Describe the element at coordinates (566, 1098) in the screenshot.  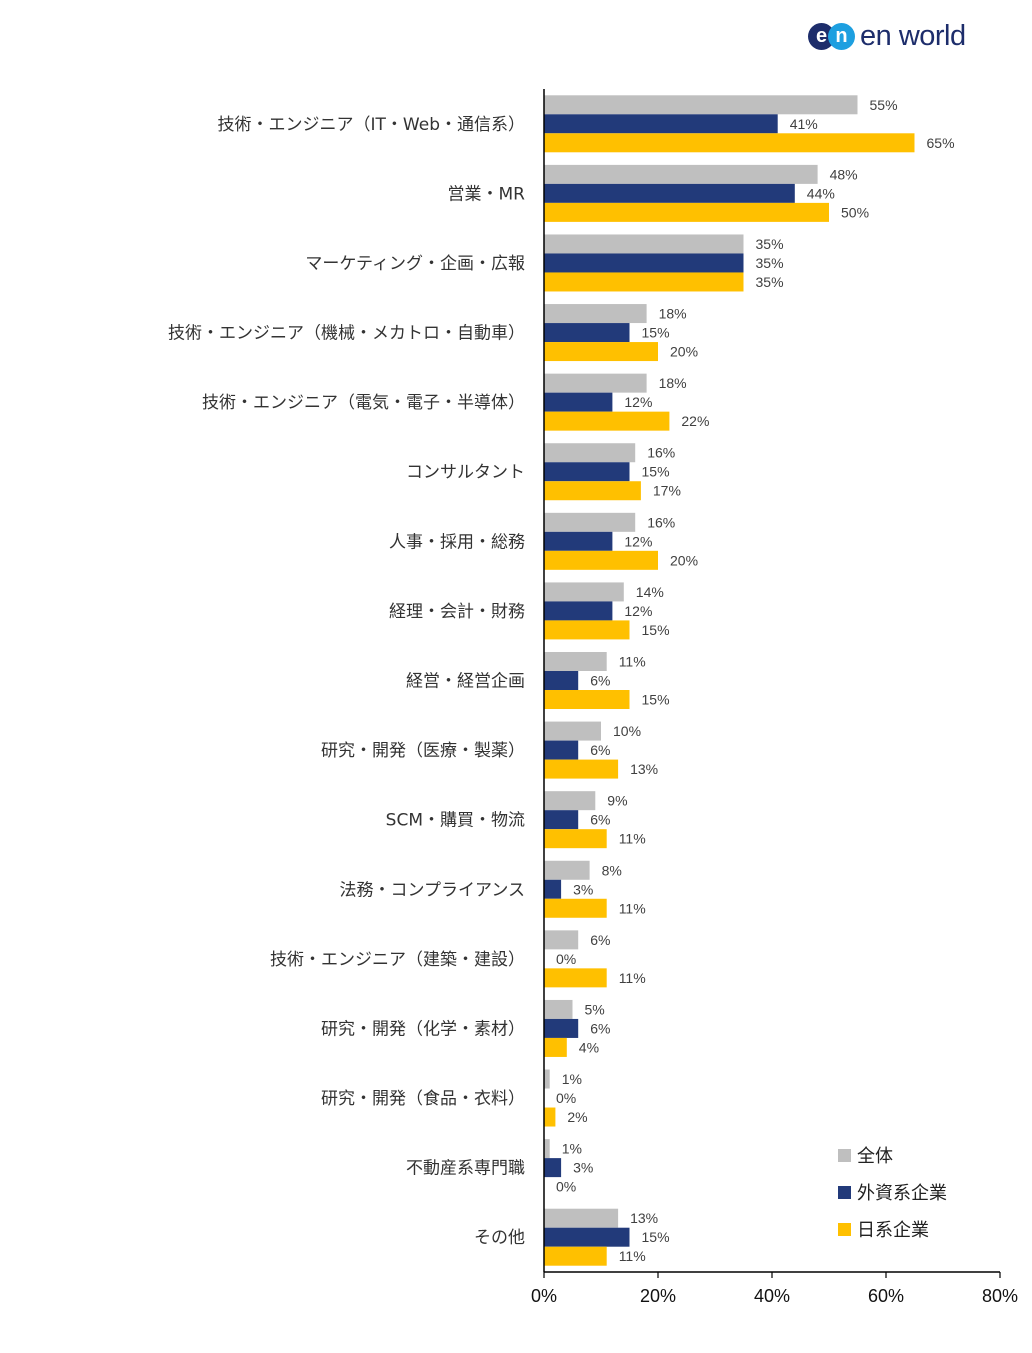
I see `data-label-15-series-2: 0%` at that location.